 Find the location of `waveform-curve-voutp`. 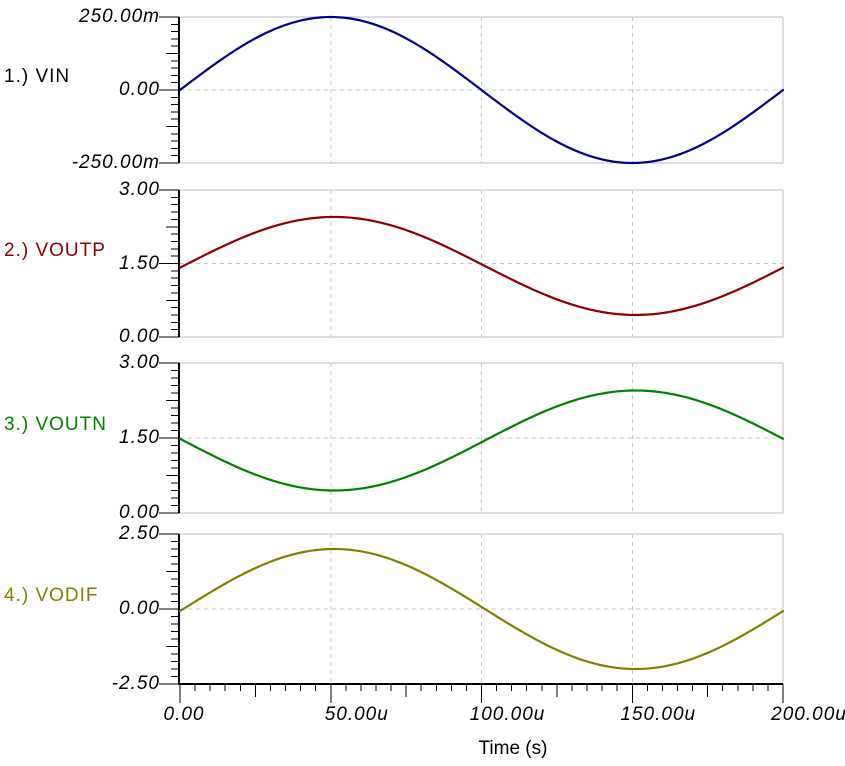

waveform-curve-voutp is located at coordinates (481, 266).